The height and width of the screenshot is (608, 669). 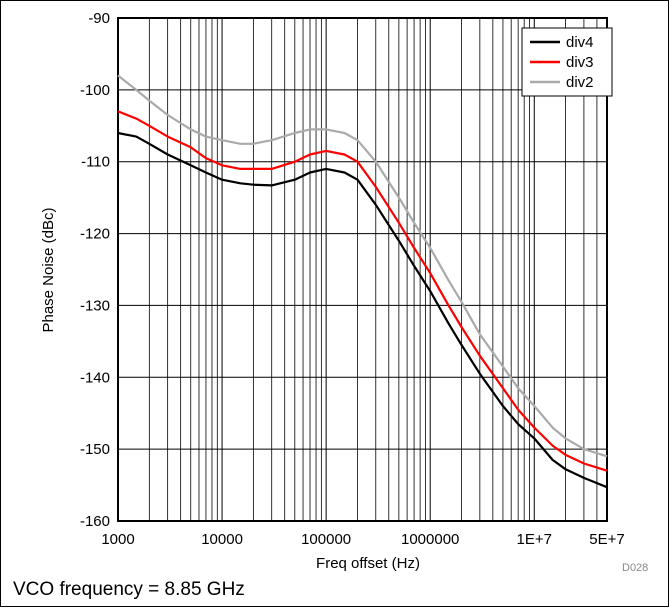 I want to click on y-tick-label: -110, so click(x=95, y=162).